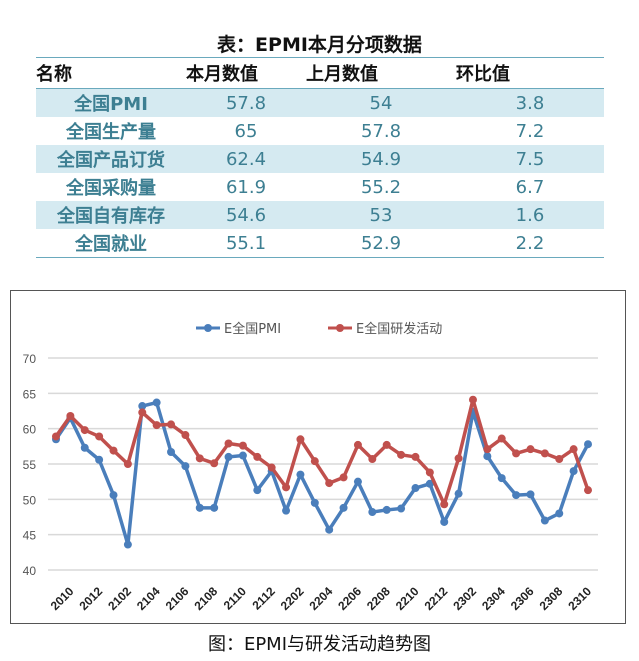  I want to click on header-change: 环比值, so click(530, 73).